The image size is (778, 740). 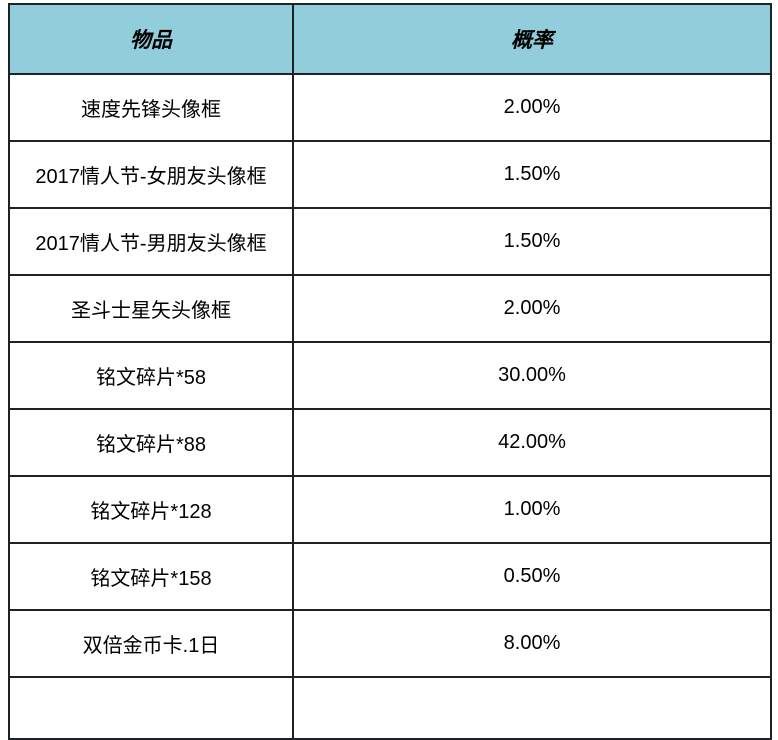 What do you see at coordinates (532, 708) in the screenshot?
I see `probability-cell-empty` at bounding box center [532, 708].